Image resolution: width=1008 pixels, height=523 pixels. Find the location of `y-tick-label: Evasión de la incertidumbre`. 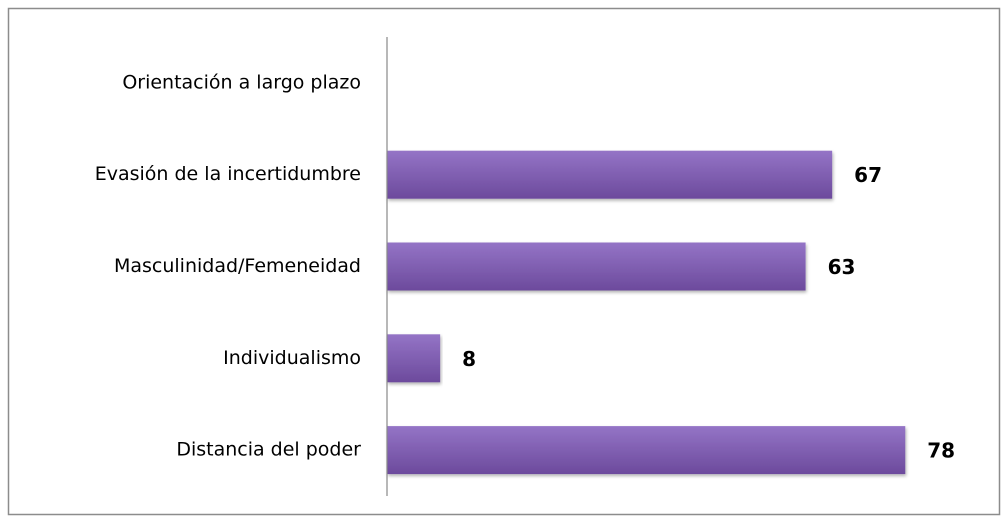

y-tick-label: Evasión de la incertidumbre is located at coordinates (228, 174).